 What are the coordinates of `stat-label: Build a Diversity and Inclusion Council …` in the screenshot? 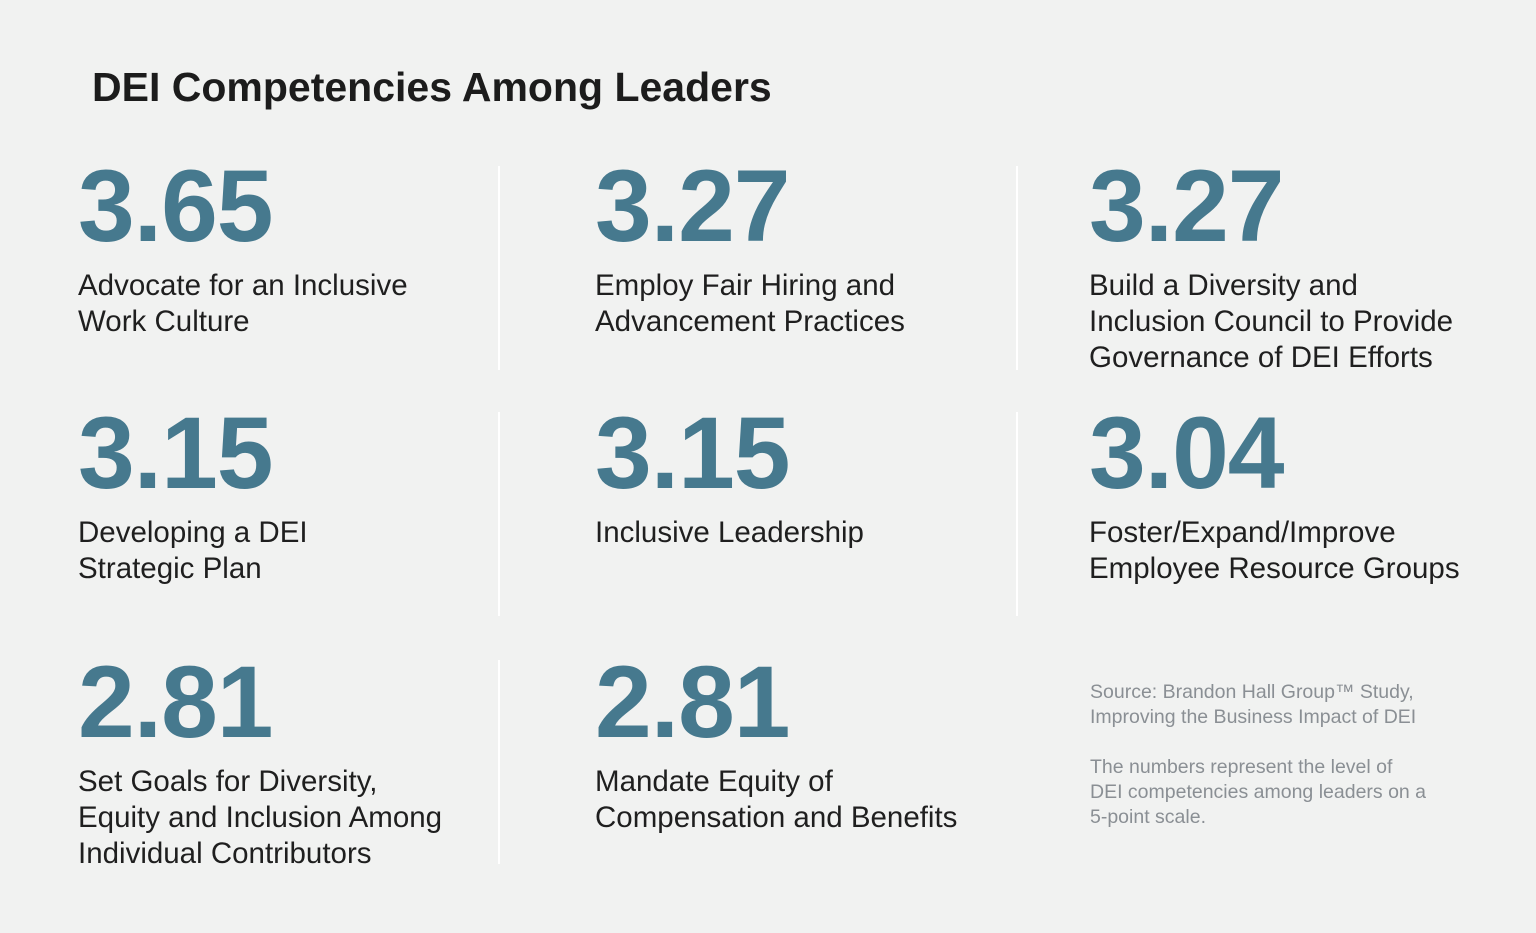 It's located at (1271, 321).